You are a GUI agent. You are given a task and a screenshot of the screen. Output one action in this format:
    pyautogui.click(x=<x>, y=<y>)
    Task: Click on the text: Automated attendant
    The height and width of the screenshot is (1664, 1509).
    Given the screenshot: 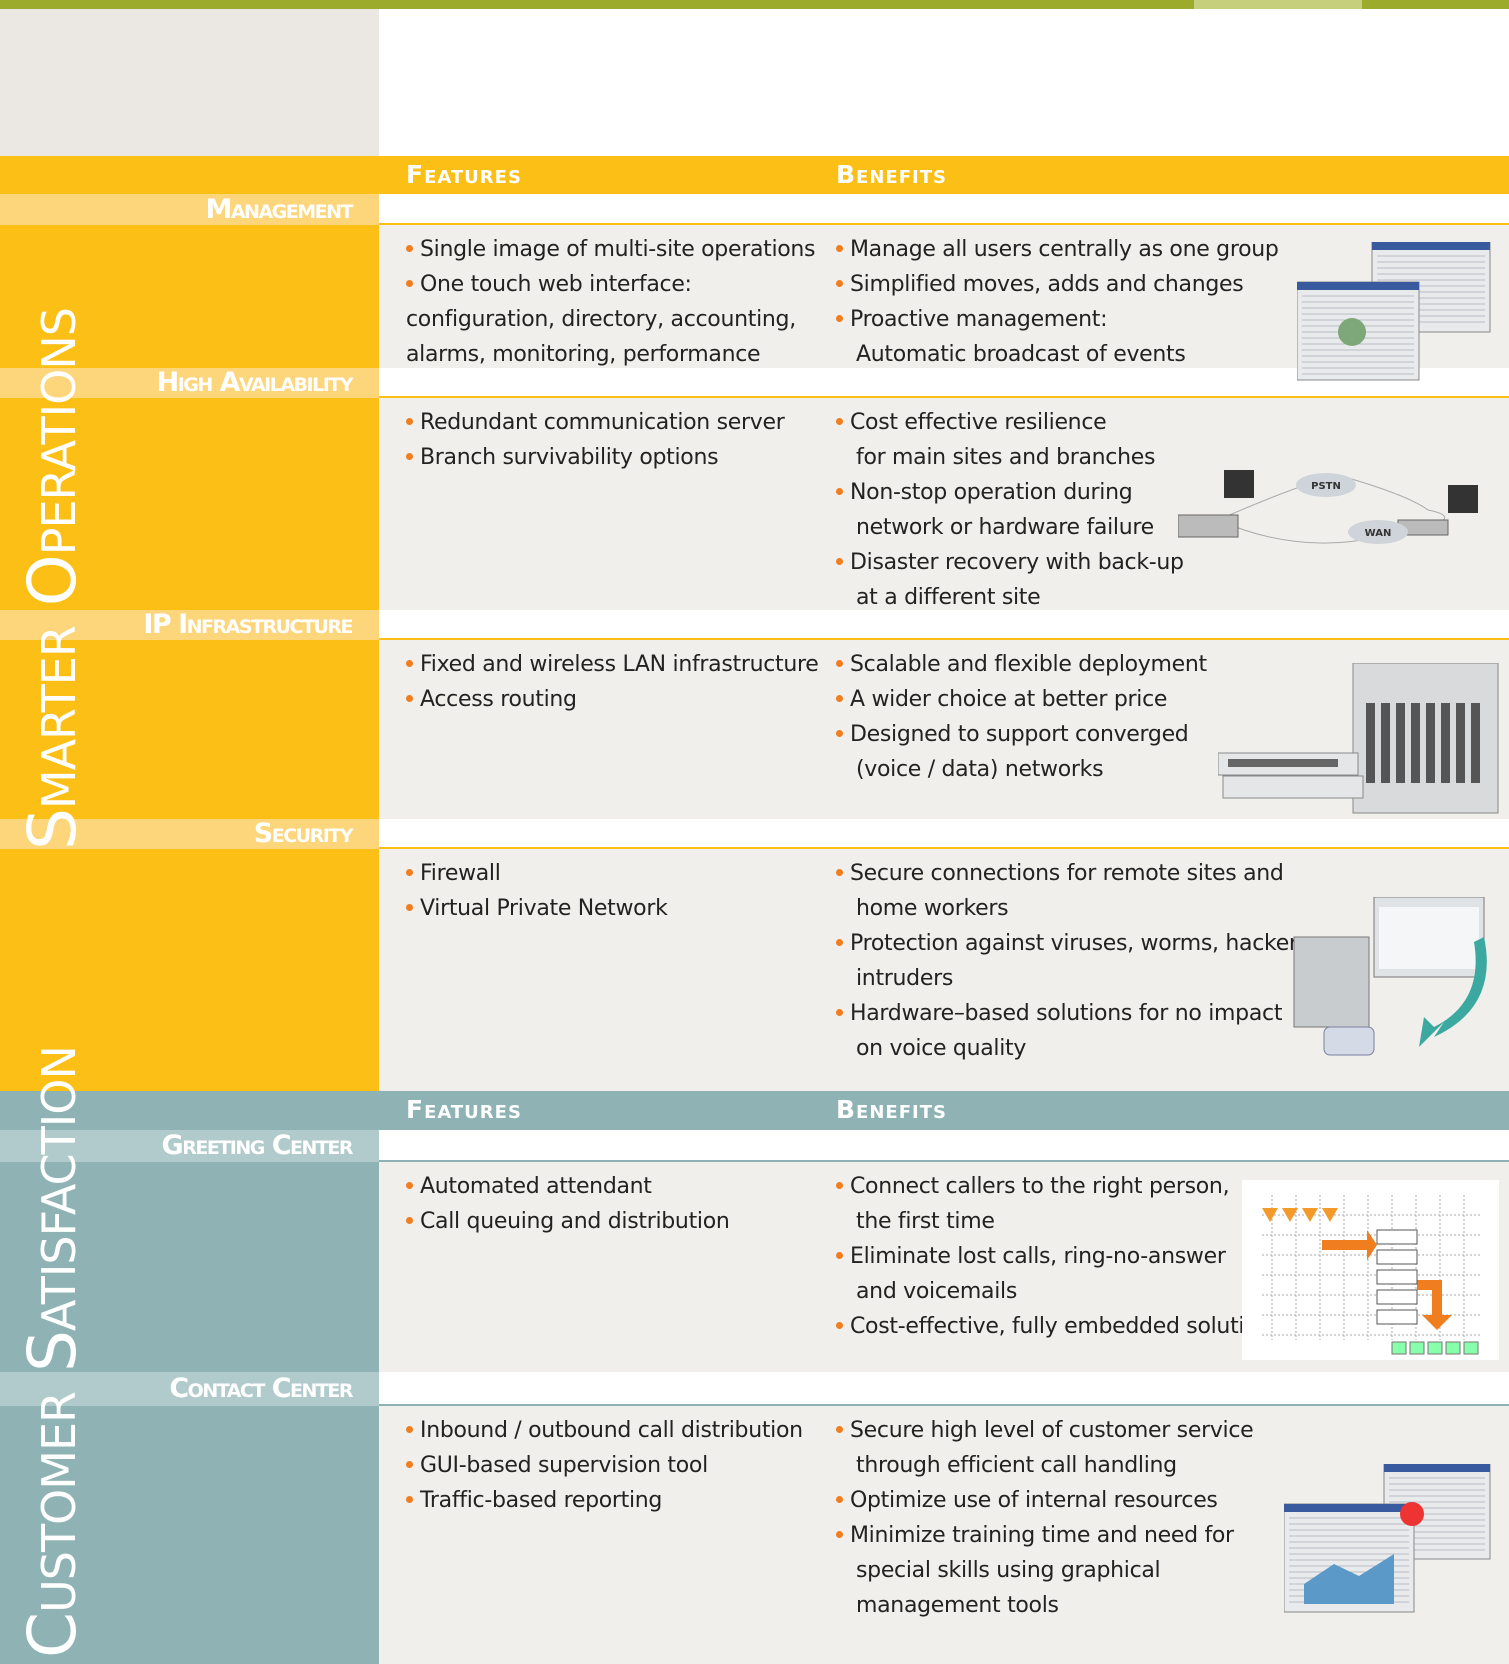 What is the action you would take?
    pyautogui.click(x=536, y=1186)
    